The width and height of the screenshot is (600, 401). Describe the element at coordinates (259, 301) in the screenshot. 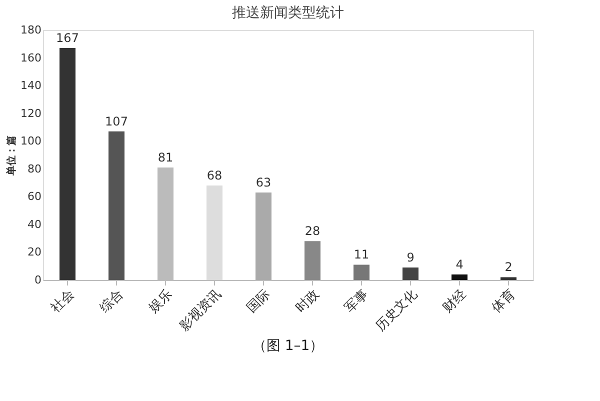

I see `x-tick-label: 国际` at that location.